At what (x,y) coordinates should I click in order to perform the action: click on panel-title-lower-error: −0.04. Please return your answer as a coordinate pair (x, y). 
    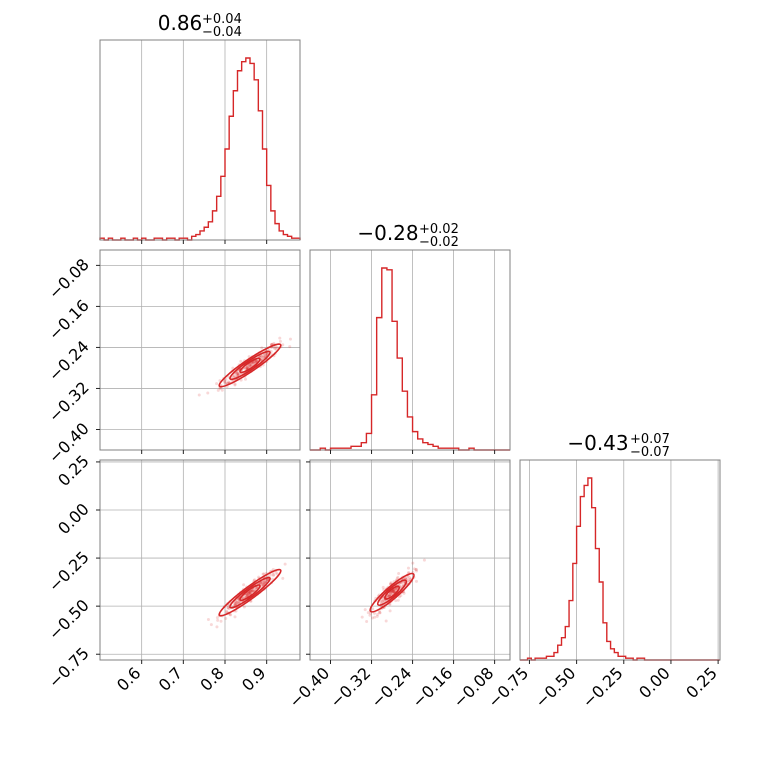
    Looking at the image, I should click on (222, 32).